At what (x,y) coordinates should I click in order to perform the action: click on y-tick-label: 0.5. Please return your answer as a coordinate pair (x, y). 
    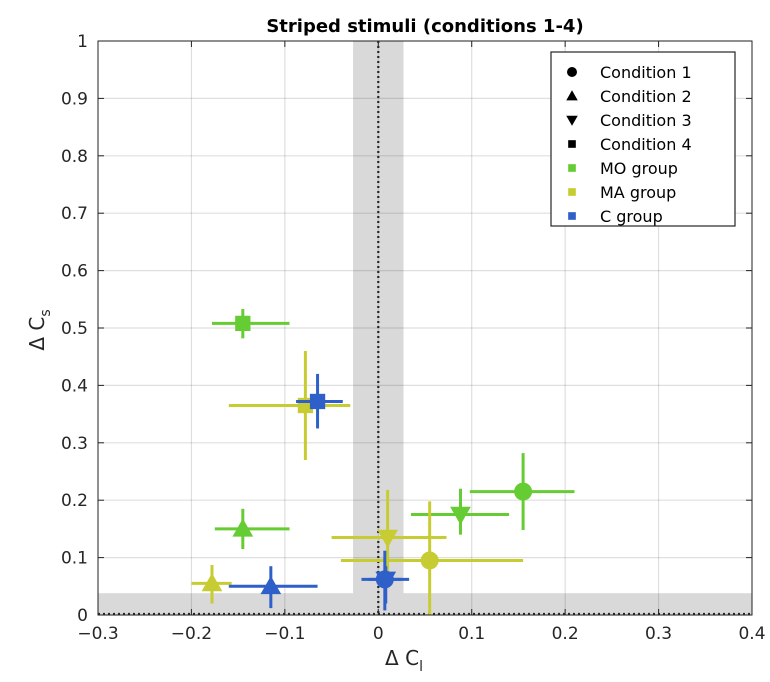
    Looking at the image, I should click on (74, 329).